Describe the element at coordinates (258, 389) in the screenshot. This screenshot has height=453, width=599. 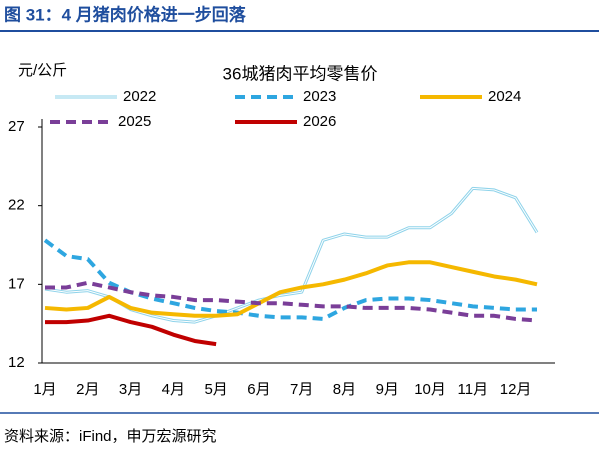
I see `x-tick-label: 6月` at that location.